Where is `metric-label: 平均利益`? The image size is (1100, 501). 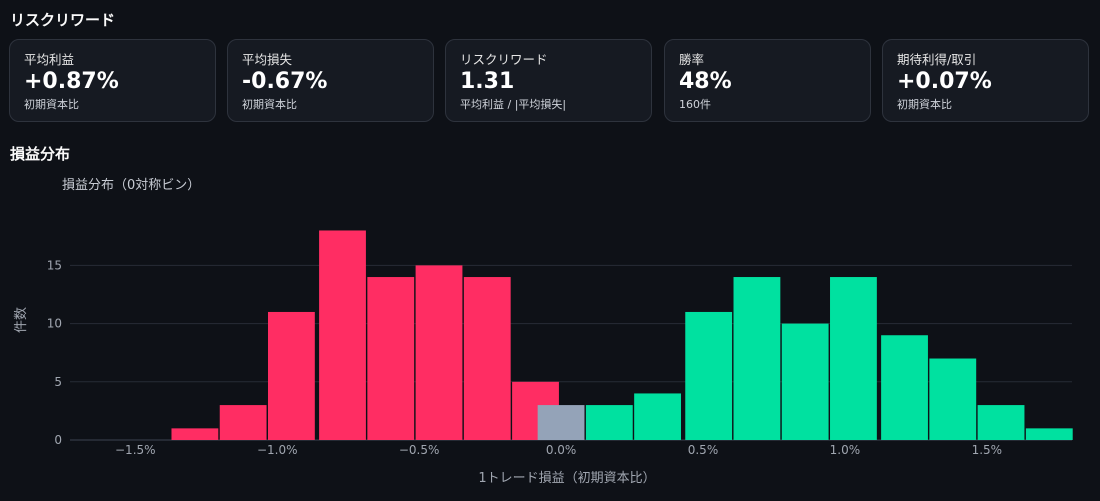
metric-label: 平均利益 is located at coordinates (49, 59).